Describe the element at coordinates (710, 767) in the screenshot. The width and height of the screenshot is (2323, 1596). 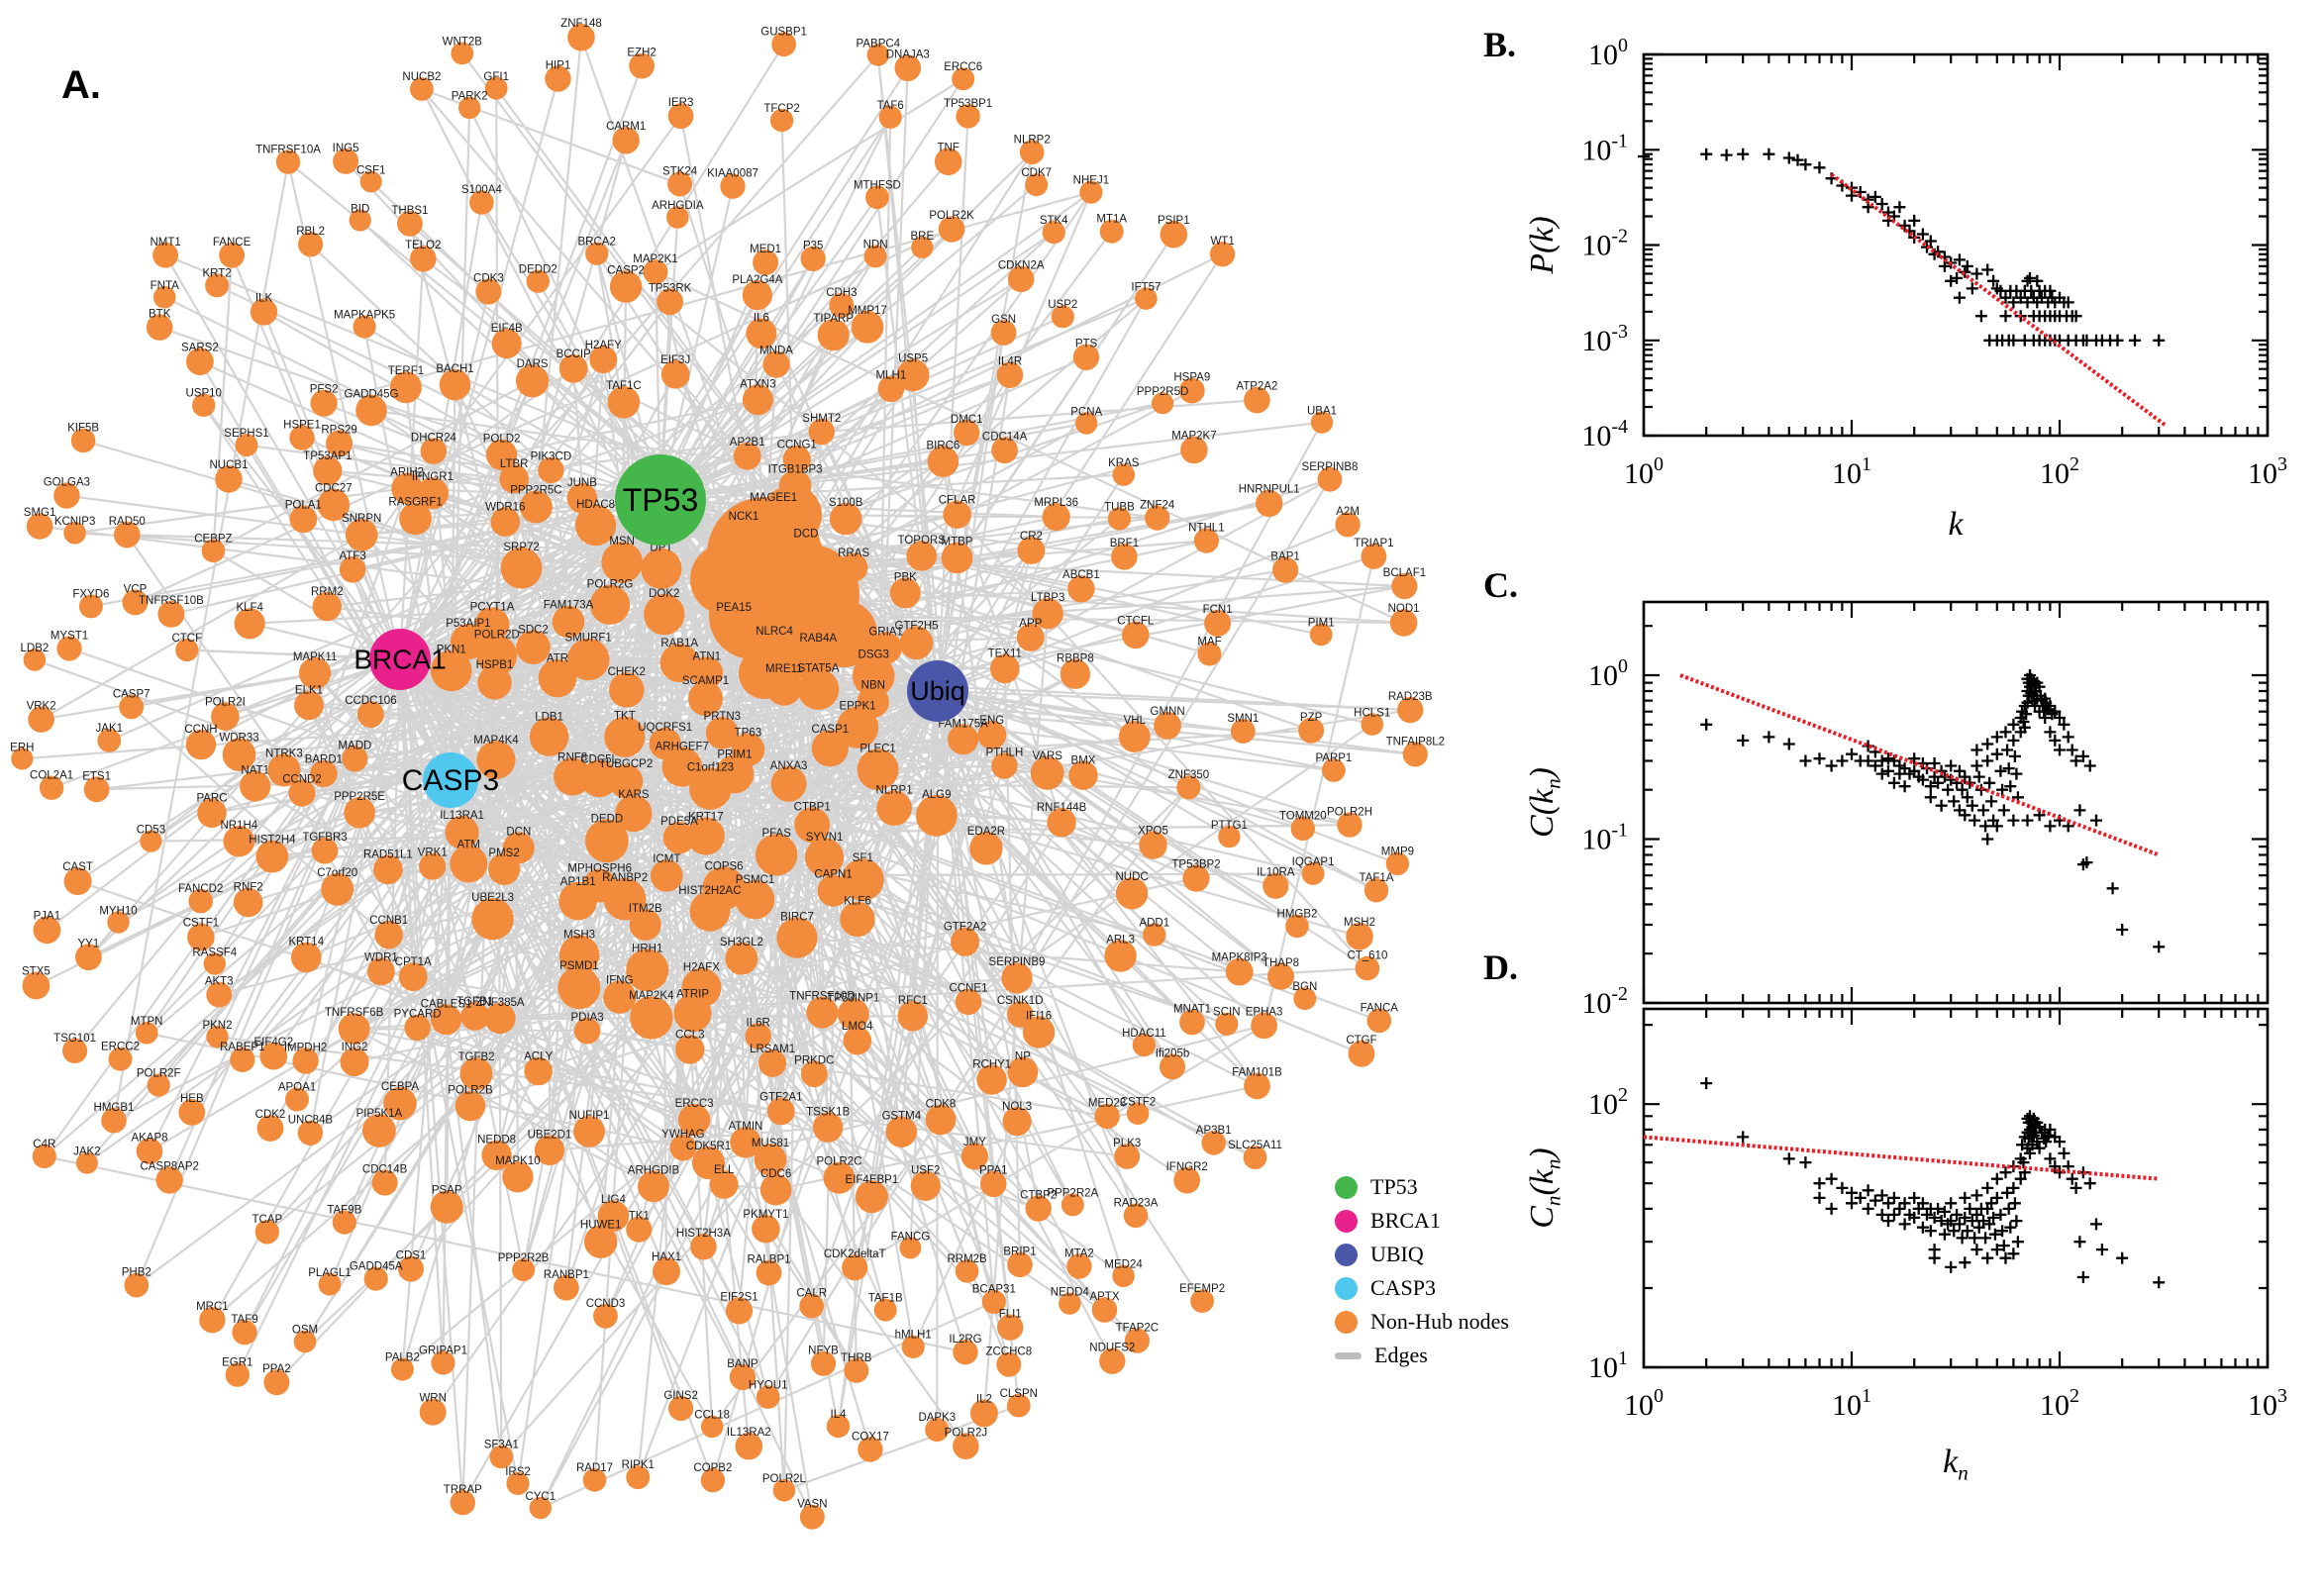
I see `gene-label: C1orf123` at that location.